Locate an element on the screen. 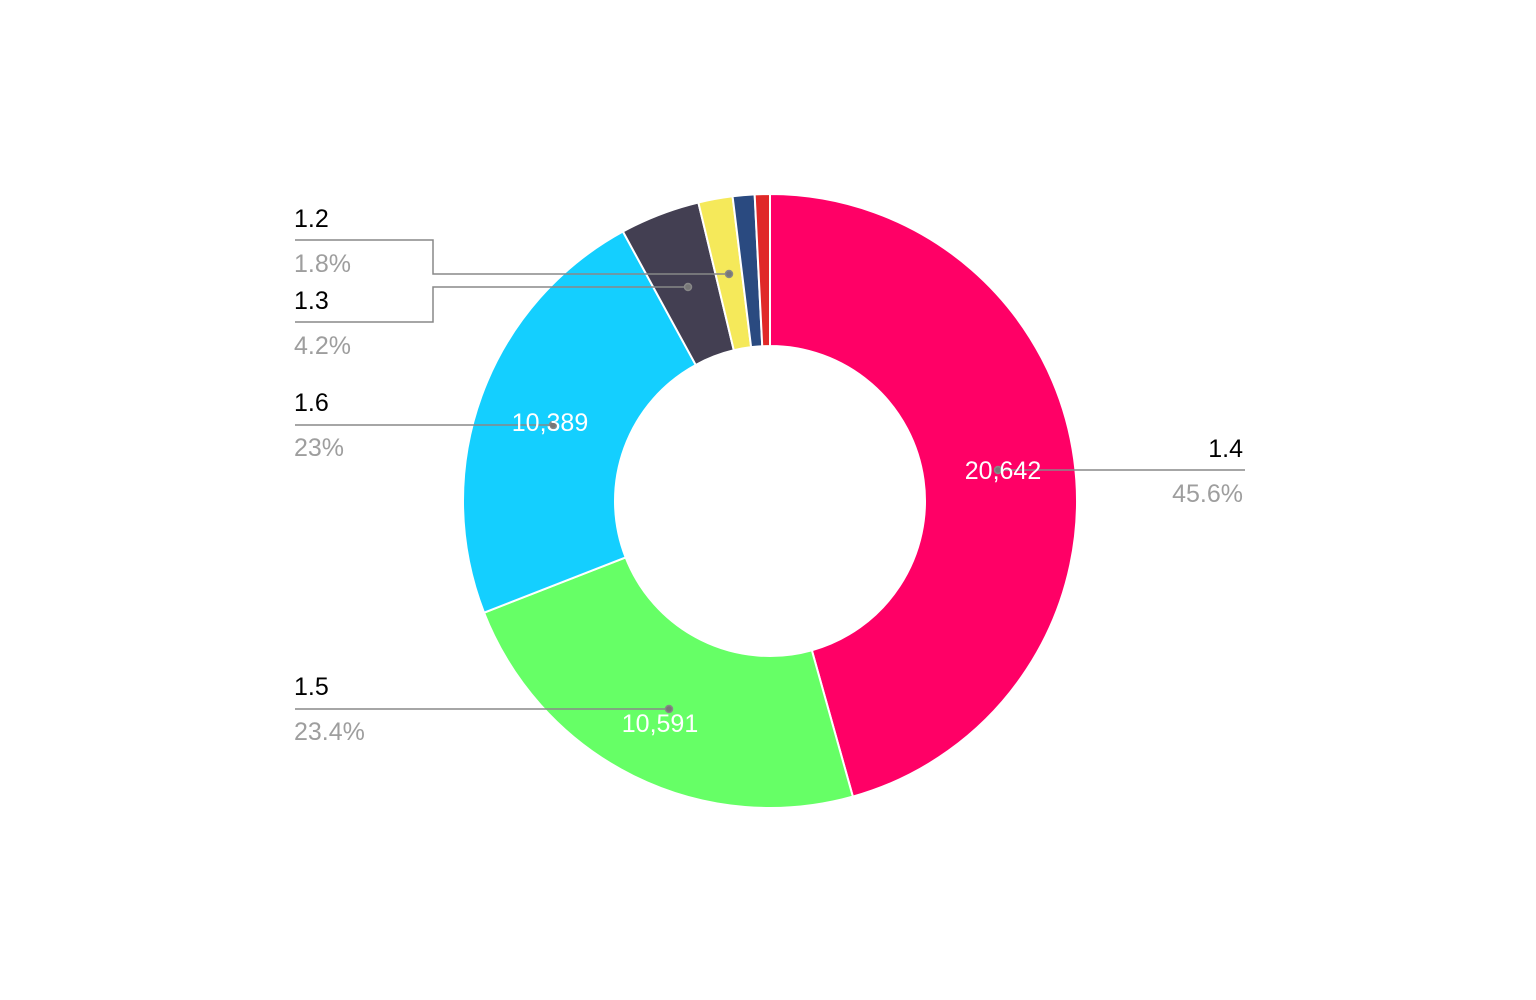 The width and height of the screenshot is (1536, 1000). slice-label: 1.4 is located at coordinates (1225, 449).